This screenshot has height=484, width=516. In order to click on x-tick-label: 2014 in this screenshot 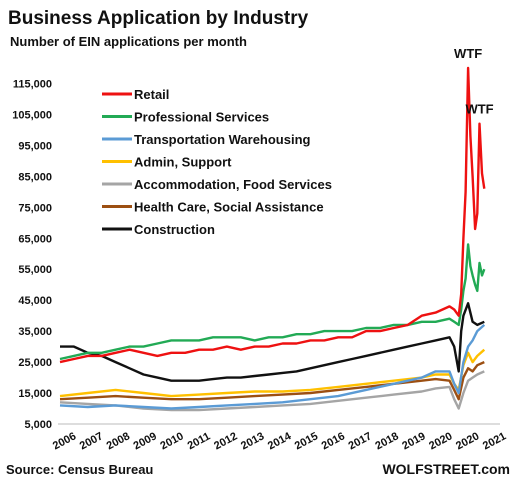, I will do `click(280, 441)`.